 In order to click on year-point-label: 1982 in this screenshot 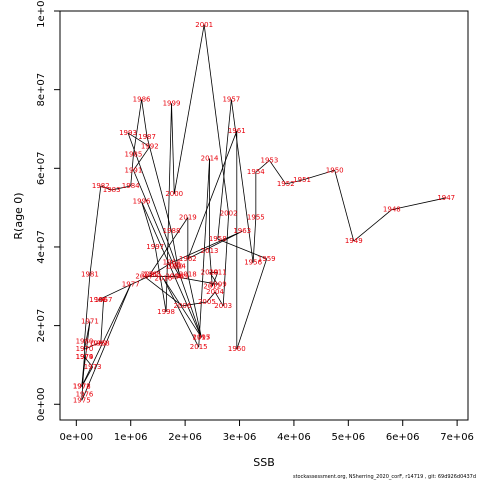, I will do `click(101, 186)`.